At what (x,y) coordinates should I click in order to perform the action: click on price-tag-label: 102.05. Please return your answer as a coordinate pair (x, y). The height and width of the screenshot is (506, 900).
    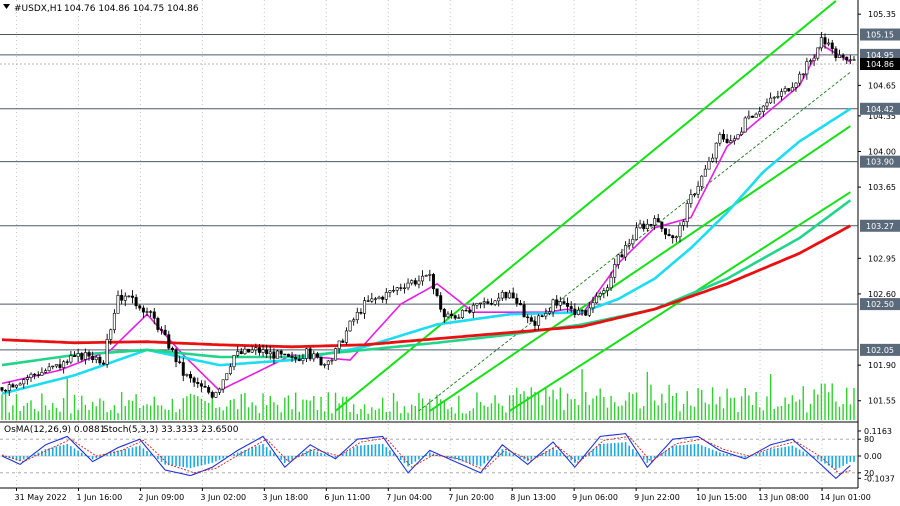
    Looking at the image, I should click on (880, 350).